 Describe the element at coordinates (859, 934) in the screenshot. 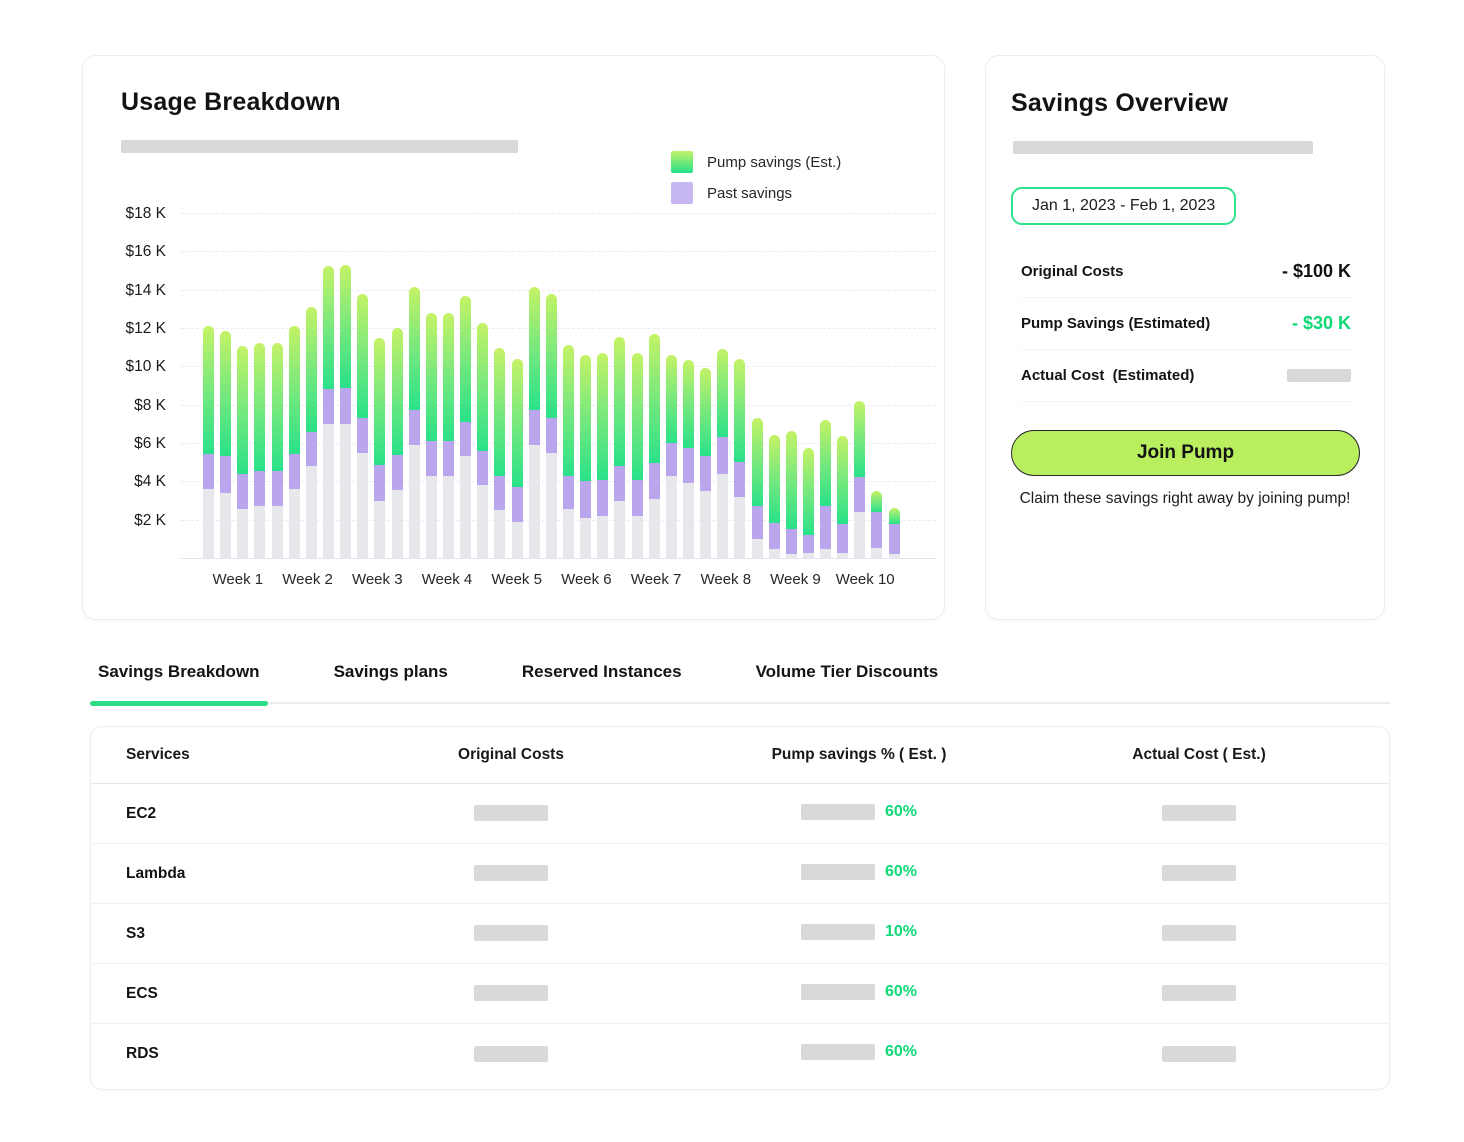

I see `pump-savings-cell: 10%` at that location.